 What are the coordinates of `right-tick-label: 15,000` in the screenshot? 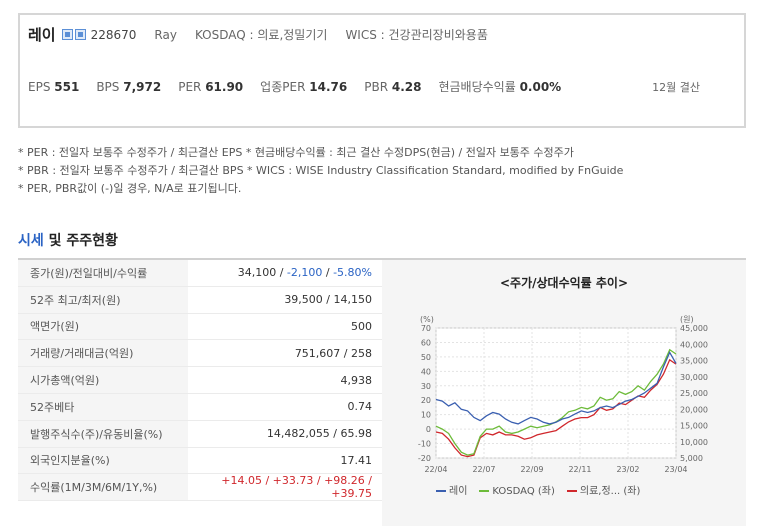 It's located at (694, 426).